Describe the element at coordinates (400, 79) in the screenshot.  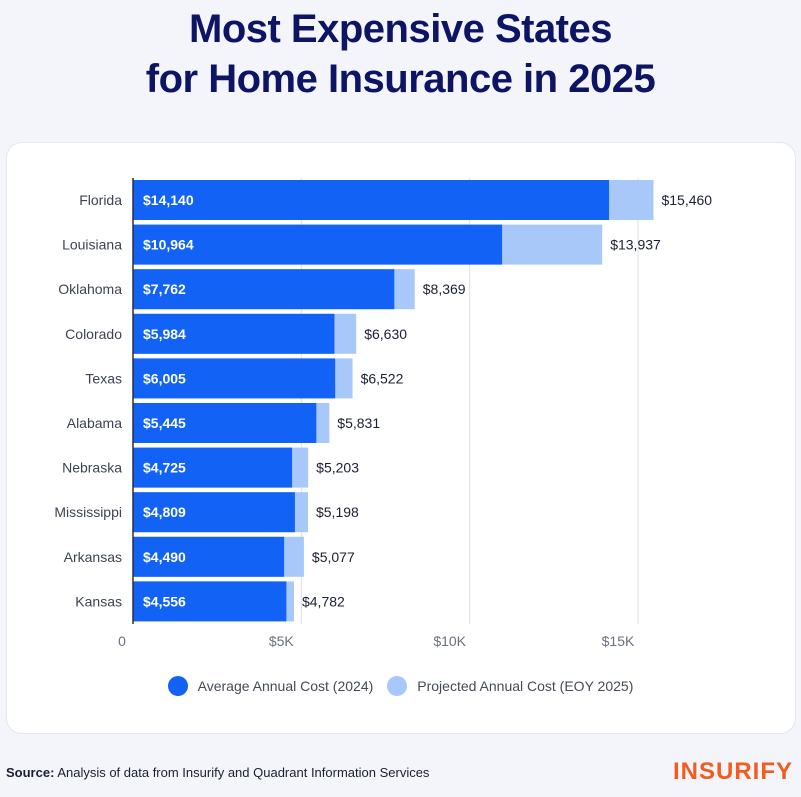
I see `title-line-2: for Home Insurance in 2025` at that location.